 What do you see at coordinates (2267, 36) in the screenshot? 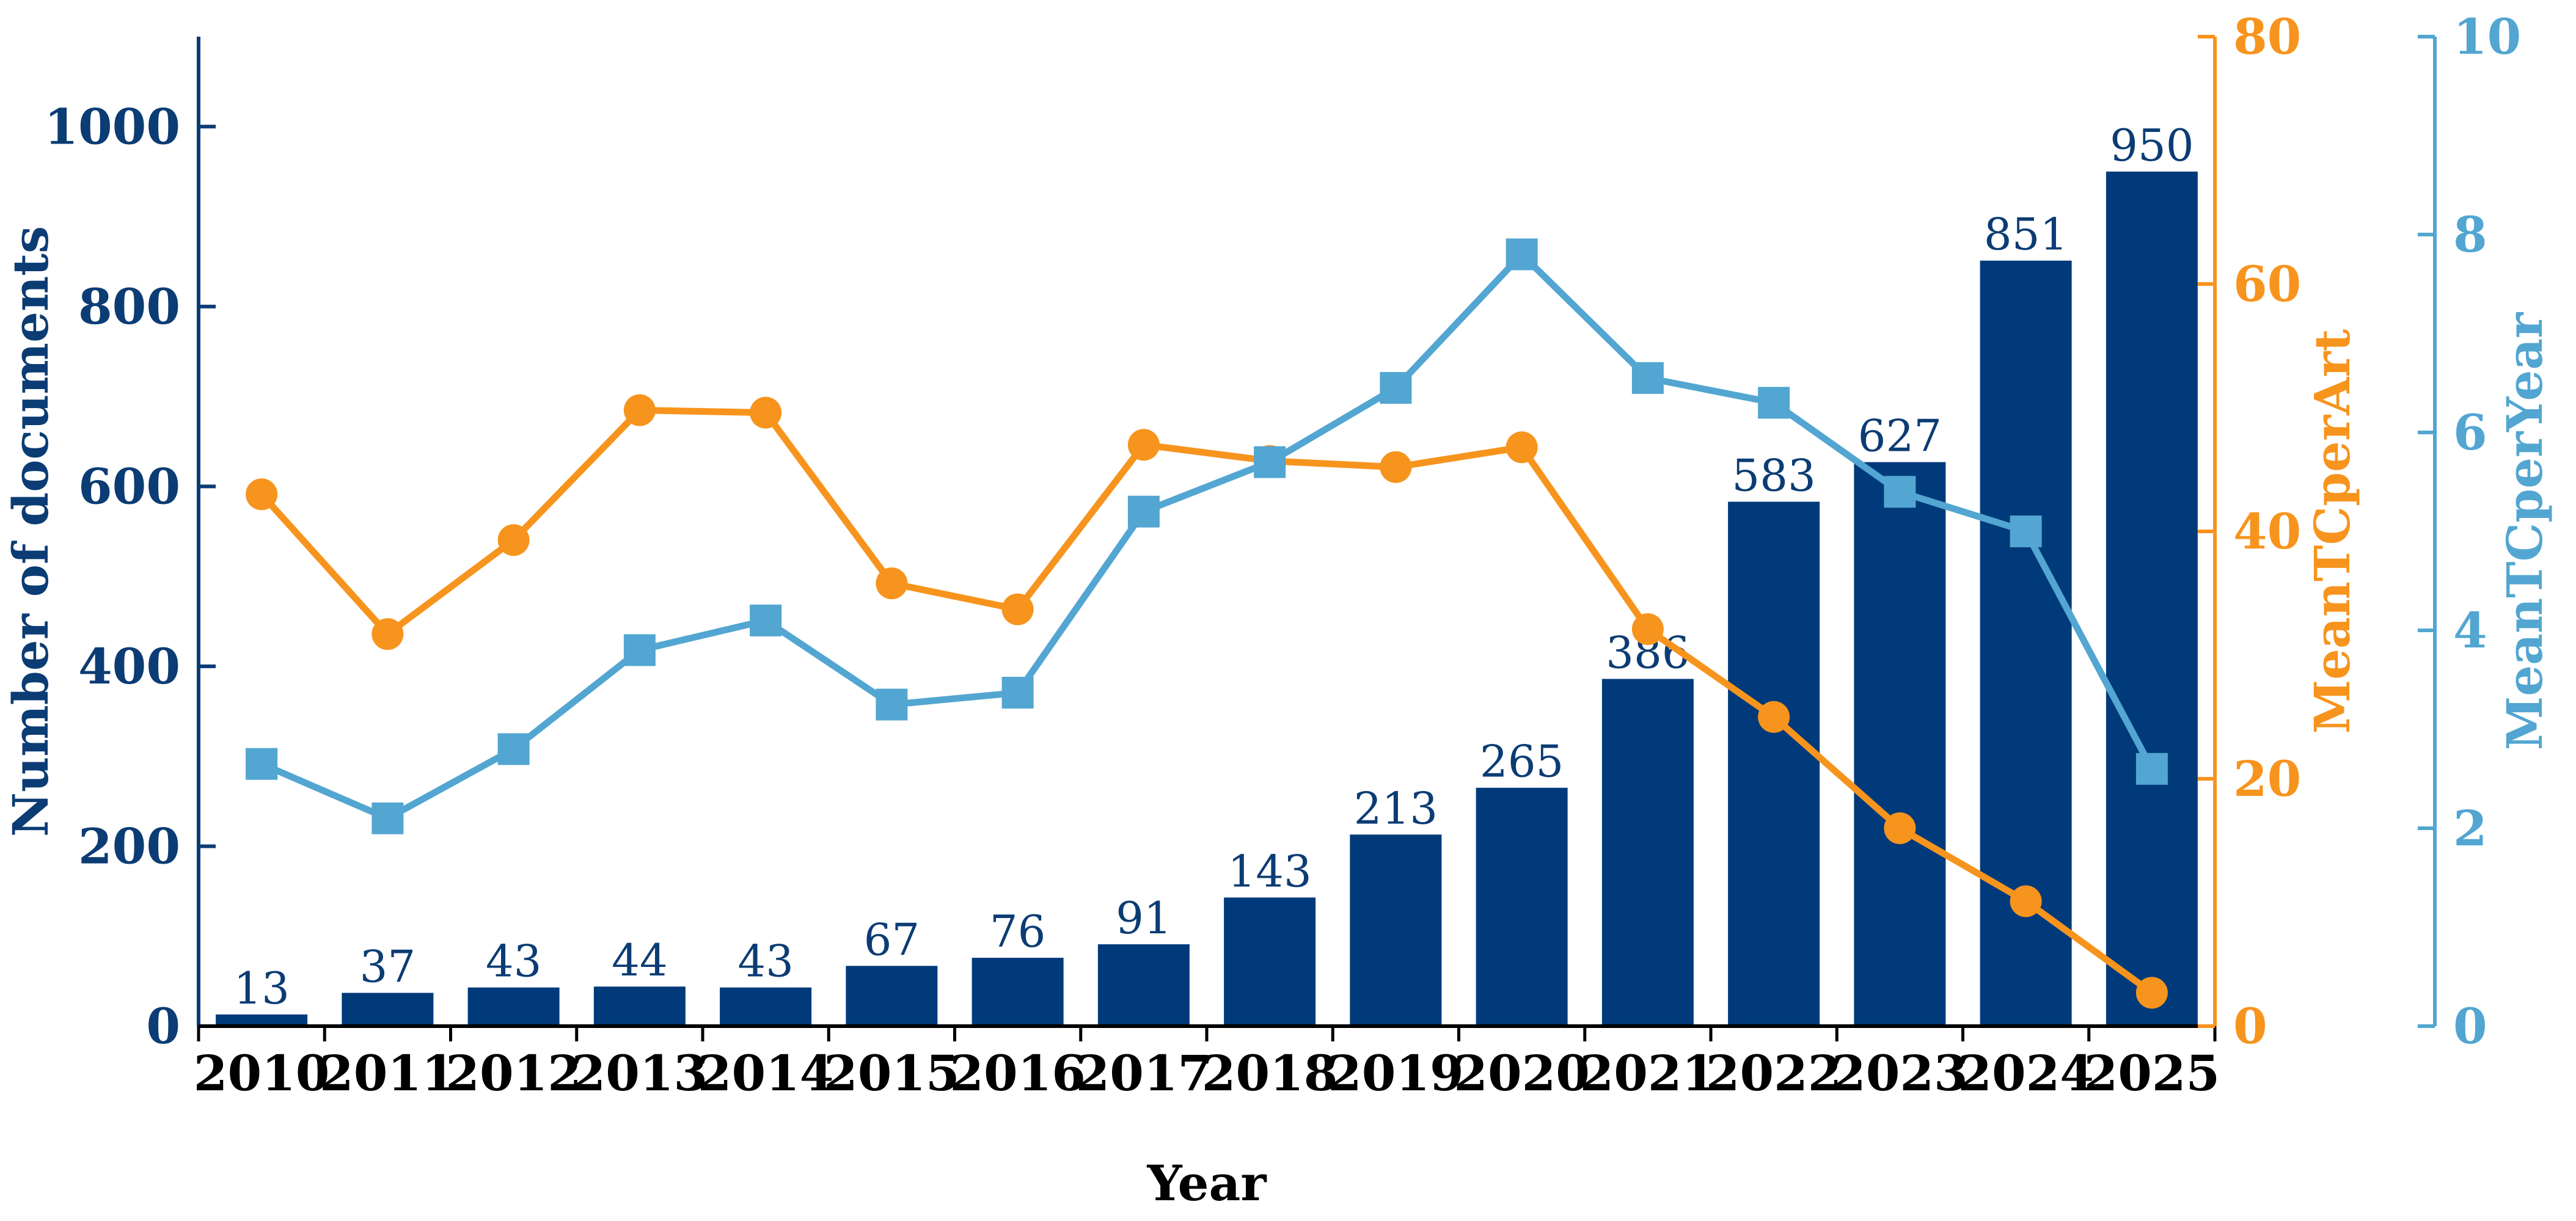
I see `right-axis-1-tick-label-80: 80` at bounding box center [2267, 36].